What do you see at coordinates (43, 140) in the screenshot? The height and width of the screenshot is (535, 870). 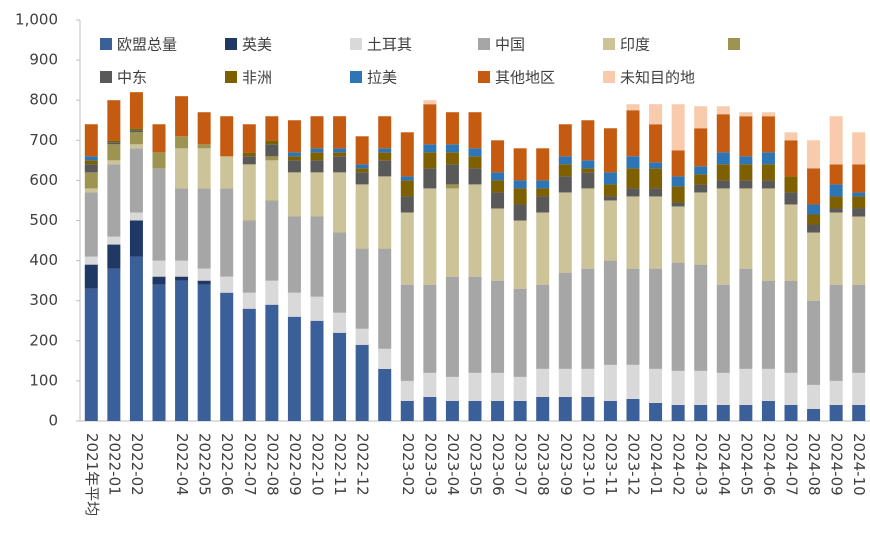 I see `y-tick-label: 700` at bounding box center [43, 140].